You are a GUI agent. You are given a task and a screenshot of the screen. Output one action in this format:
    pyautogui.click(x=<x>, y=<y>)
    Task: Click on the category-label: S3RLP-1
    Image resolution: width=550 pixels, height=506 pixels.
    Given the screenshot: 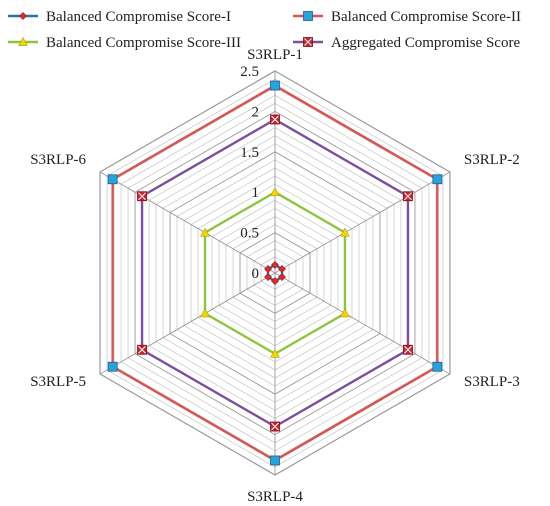 What is the action you would take?
    pyautogui.click(x=275, y=55)
    